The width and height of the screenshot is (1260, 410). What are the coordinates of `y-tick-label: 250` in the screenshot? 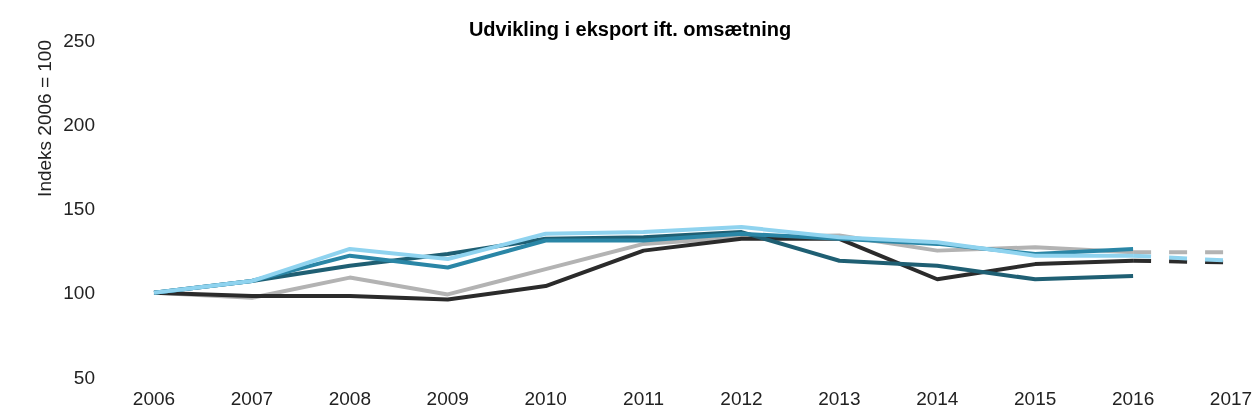 It's located at (79, 40).